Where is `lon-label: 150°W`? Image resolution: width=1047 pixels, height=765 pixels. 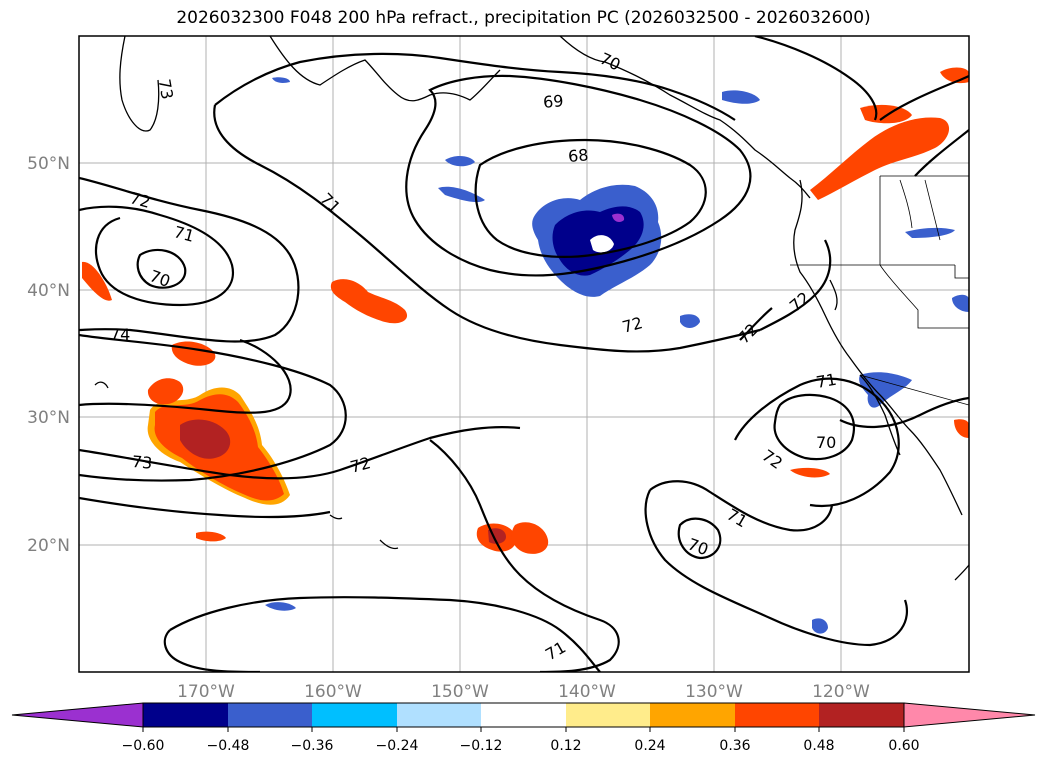
lon-label: 150°W is located at coordinates (460, 692).